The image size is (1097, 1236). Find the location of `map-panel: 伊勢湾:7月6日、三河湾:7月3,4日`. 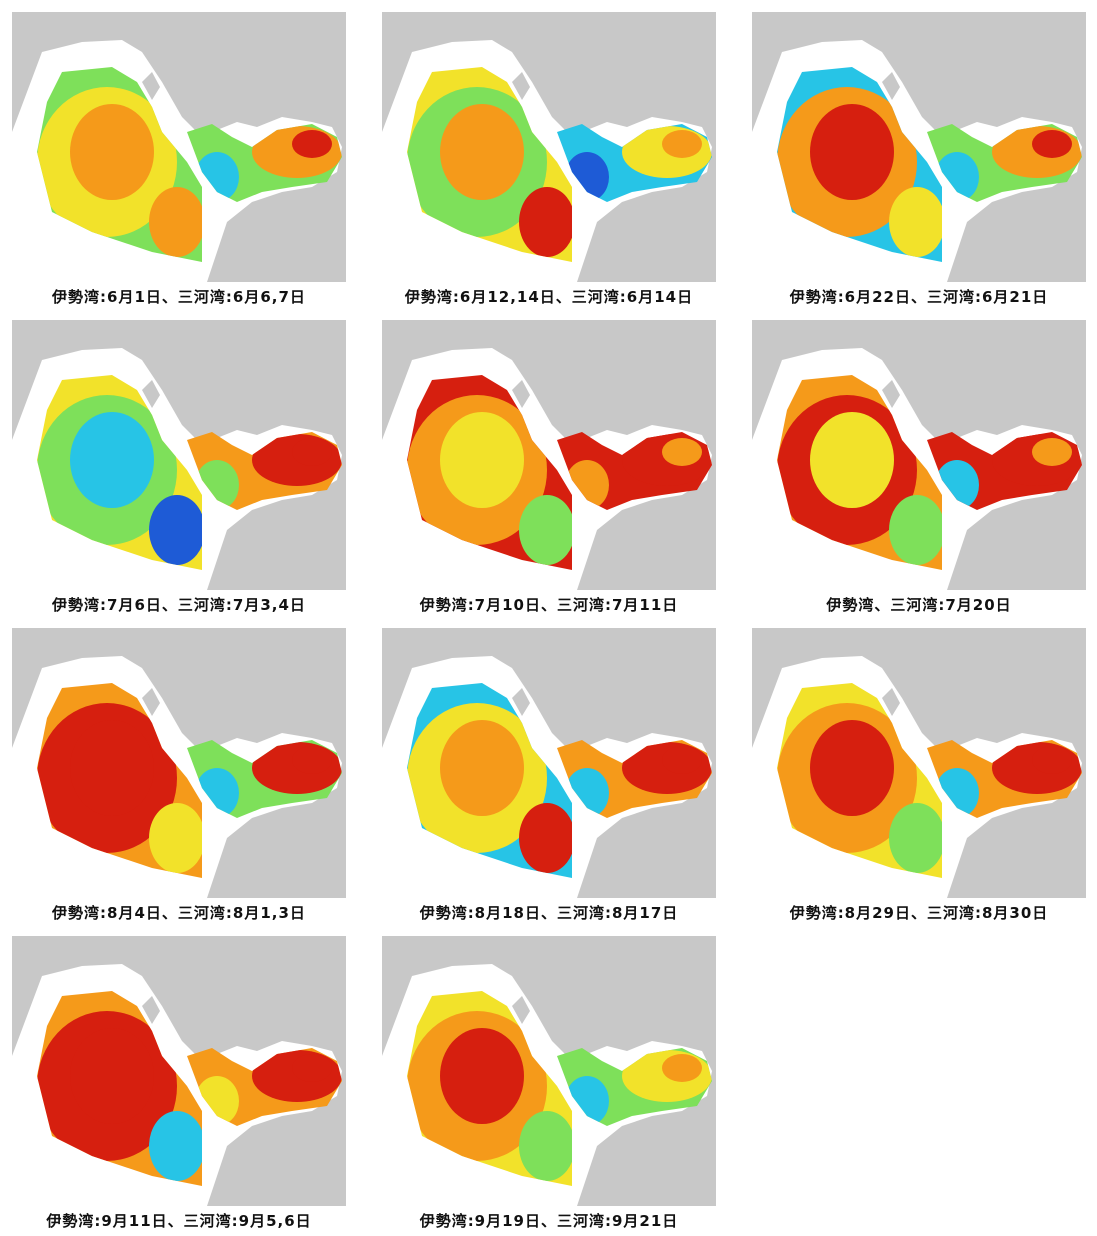

map-panel: 伊勢湾:7月6日、三河湾:7月3,4日 is located at coordinates (179, 463).